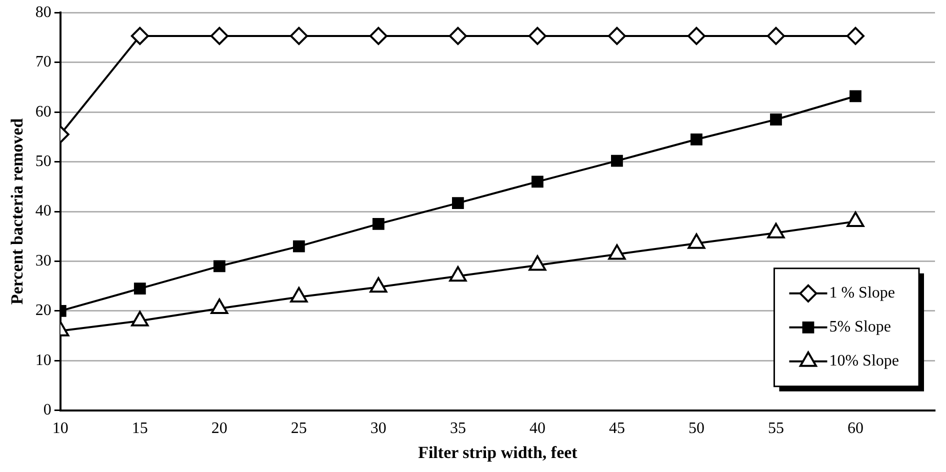  What do you see at coordinates (498, 452) in the screenshot?
I see `x-axis-title: Filter strip width, feet` at bounding box center [498, 452].